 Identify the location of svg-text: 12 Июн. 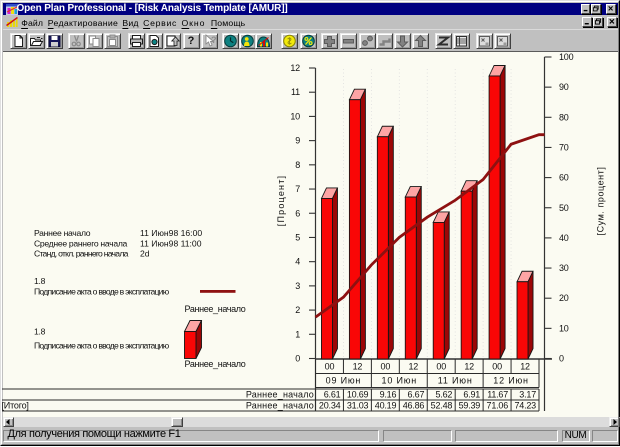
(511, 381).